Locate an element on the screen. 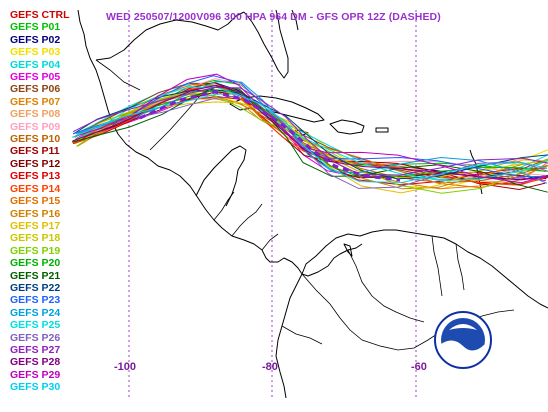 This screenshot has height=412, width=548. south-america-coast is located at coordinates (424, 269).